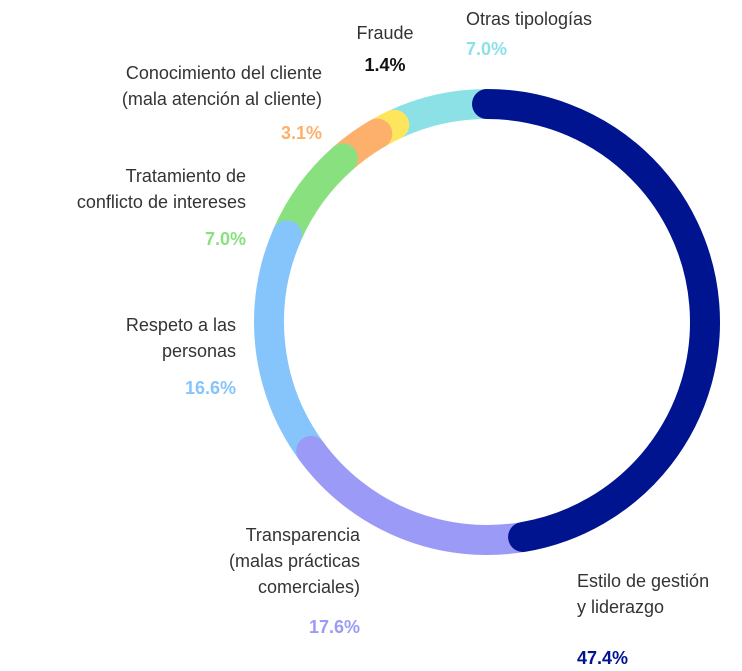 This screenshot has height=671, width=742. Describe the element at coordinates (385, 33) in the screenshot. I see `category-label: Fraude` at that location.